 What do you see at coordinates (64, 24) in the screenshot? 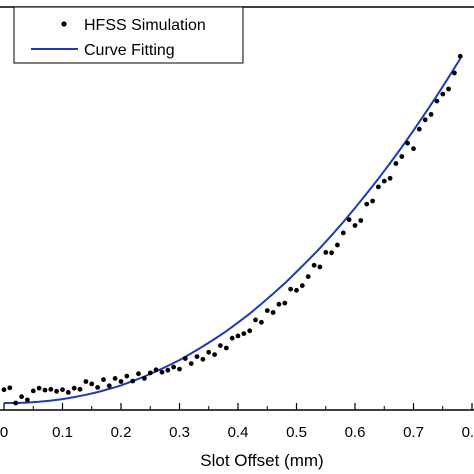
I see `legend-marker-hfss-simulation` at bounding box center [64, 24].